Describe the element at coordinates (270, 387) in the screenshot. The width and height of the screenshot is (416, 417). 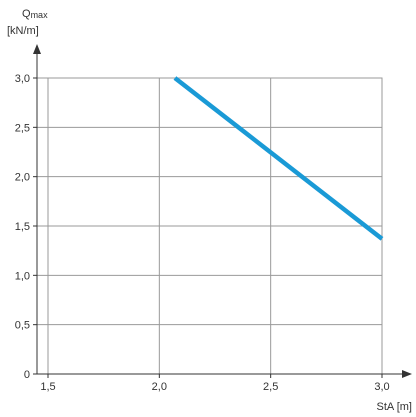
I see `x-tick-label: 2,5` at that location.